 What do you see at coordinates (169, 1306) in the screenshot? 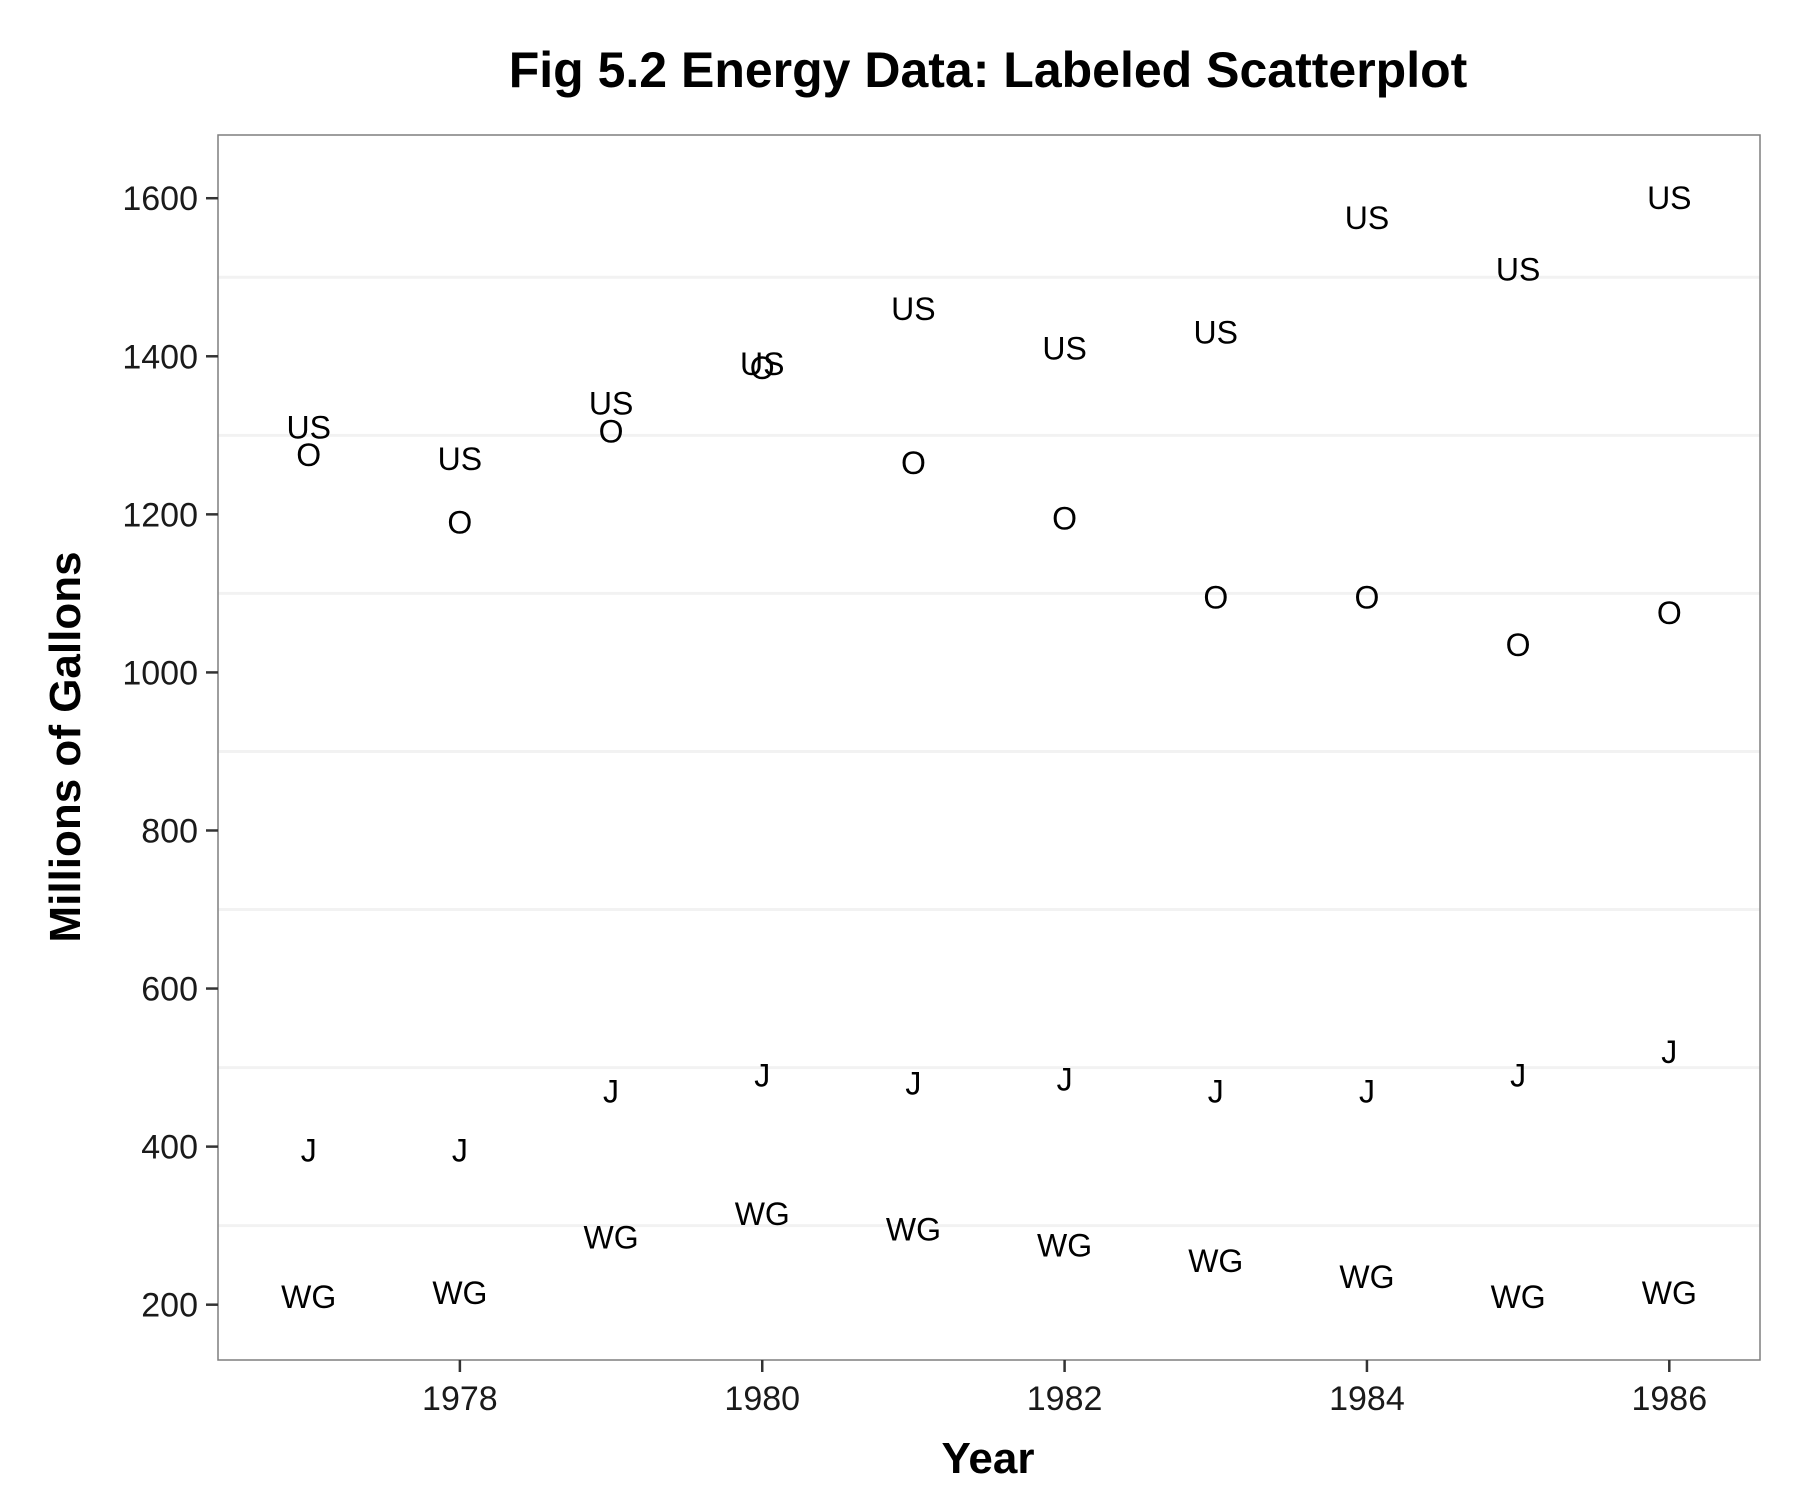
I see `y-tick-label: 200` at bounding box center [169, 1306].